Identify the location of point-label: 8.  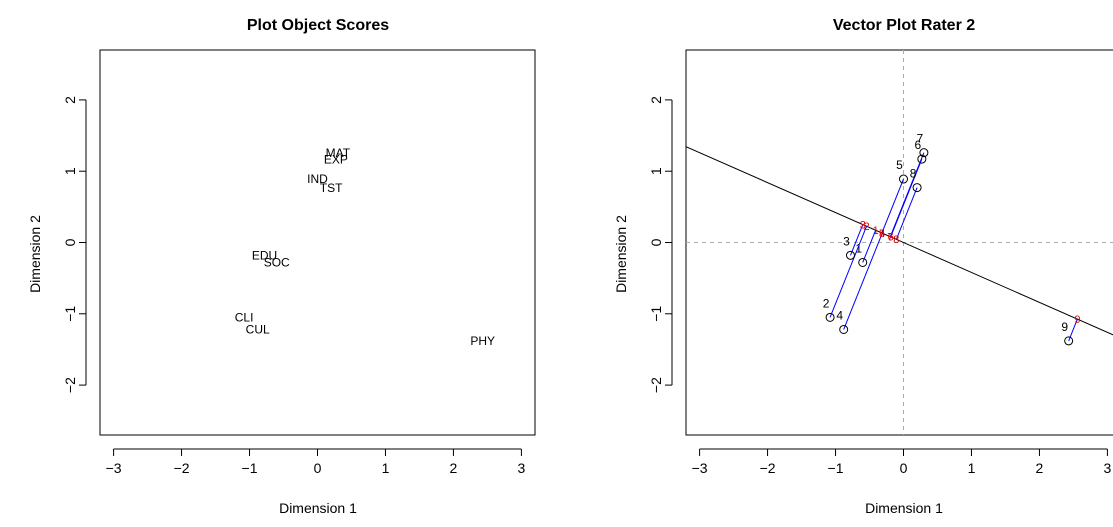
(913, 174).